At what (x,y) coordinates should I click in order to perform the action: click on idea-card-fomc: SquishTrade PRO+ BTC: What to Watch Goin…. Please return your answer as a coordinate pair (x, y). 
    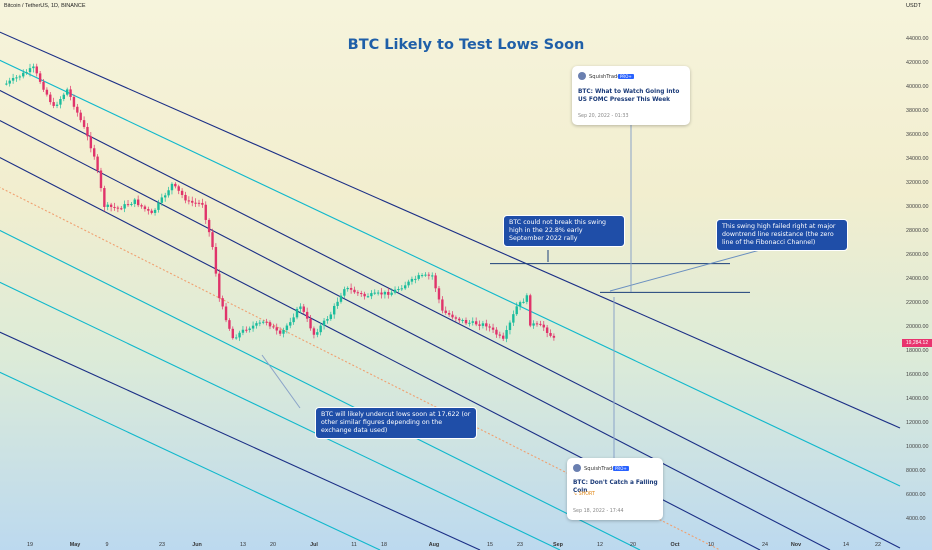
    Looking at the image, I should click on (631, 95).